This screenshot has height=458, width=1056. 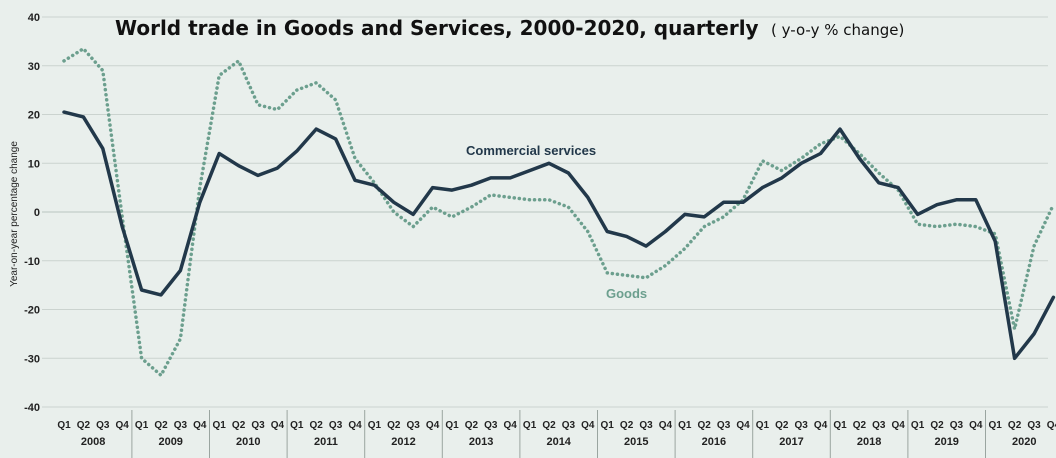 I want to click on y-axis-label: Year-on-year percentage change, so click(x=14, y=214).